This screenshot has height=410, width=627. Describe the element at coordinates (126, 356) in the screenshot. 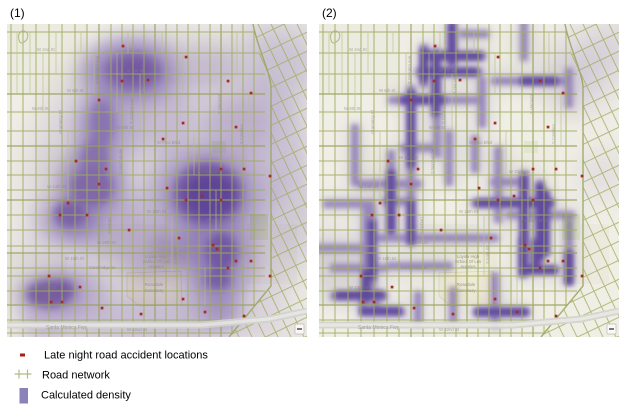

I see `svg-text:Late night road accident locat: Late night road accident locations` at that location.